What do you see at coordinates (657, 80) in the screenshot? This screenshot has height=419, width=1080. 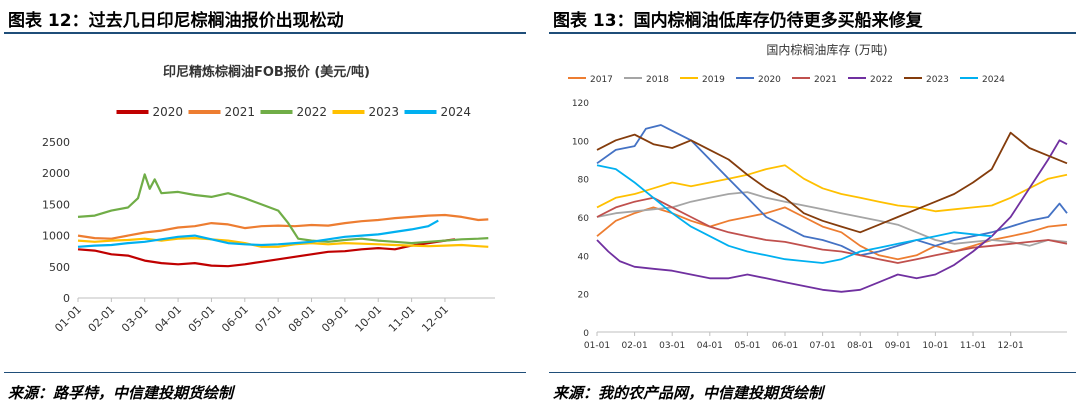 I see `legend-label-2018: 2018` at bounding box center [657, 80].